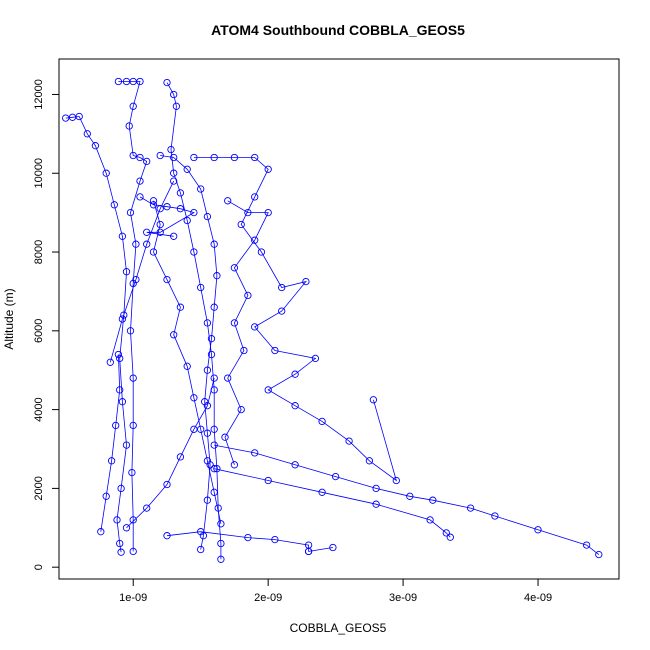  I want to click on x-tick-label: 1e-09, so click(133, 598).